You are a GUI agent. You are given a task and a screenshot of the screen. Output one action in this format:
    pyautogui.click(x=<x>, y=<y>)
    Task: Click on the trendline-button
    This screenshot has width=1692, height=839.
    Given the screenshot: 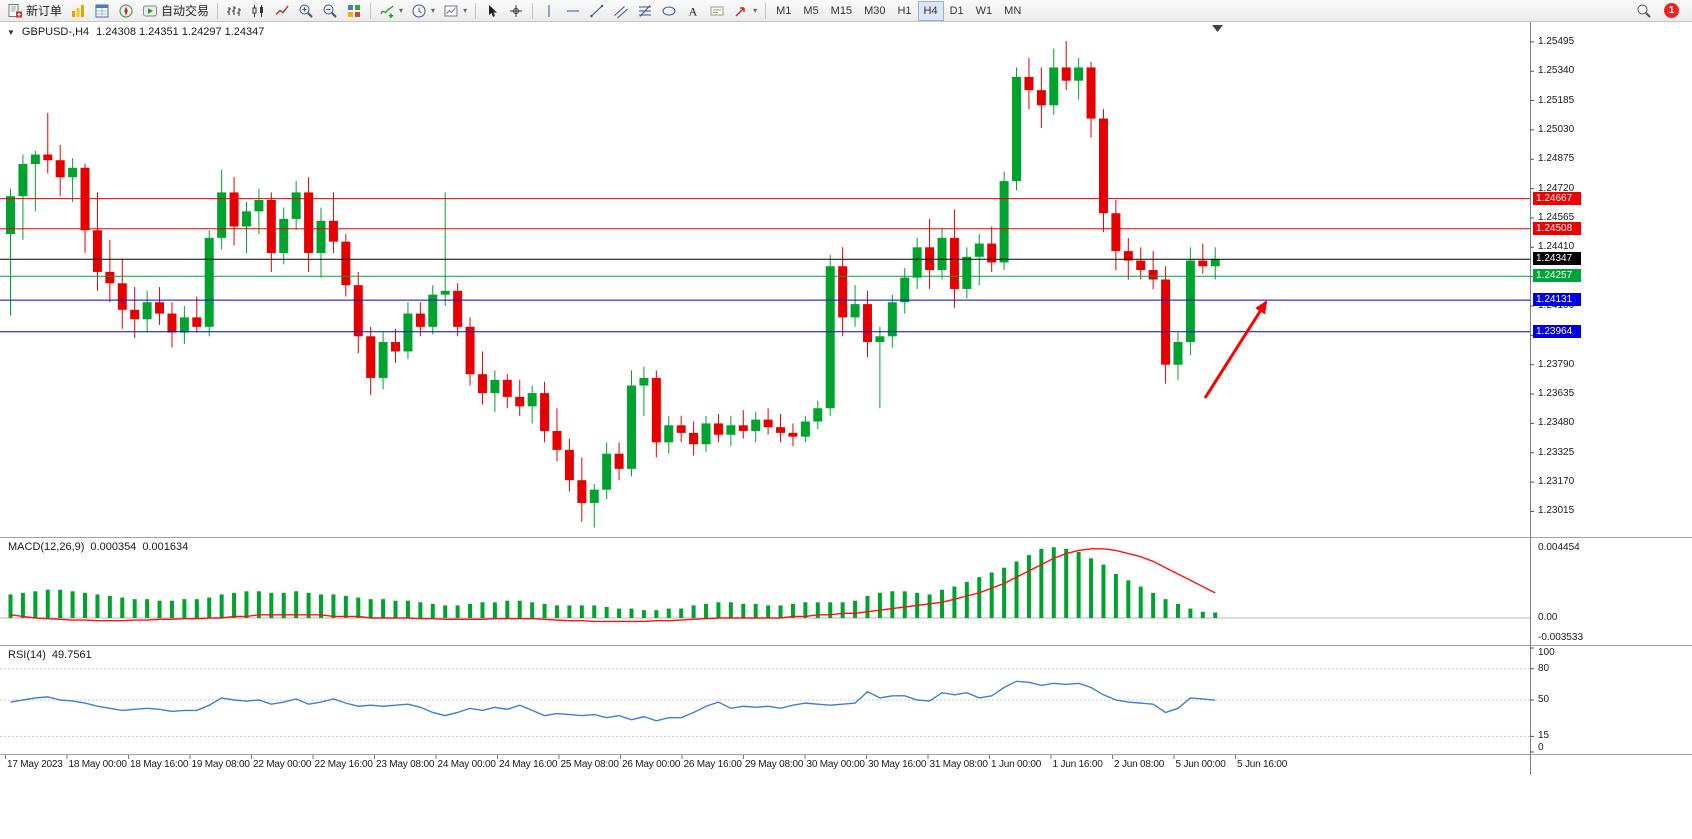 What is the action you would take?
    pyautogui.click(x=597, y=11)
    